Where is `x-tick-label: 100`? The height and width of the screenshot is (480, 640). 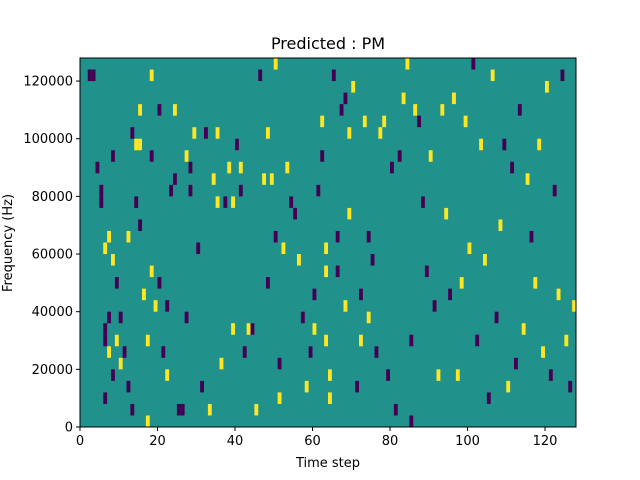
x-tick-label: 100 is located at coordinates (467, 441).